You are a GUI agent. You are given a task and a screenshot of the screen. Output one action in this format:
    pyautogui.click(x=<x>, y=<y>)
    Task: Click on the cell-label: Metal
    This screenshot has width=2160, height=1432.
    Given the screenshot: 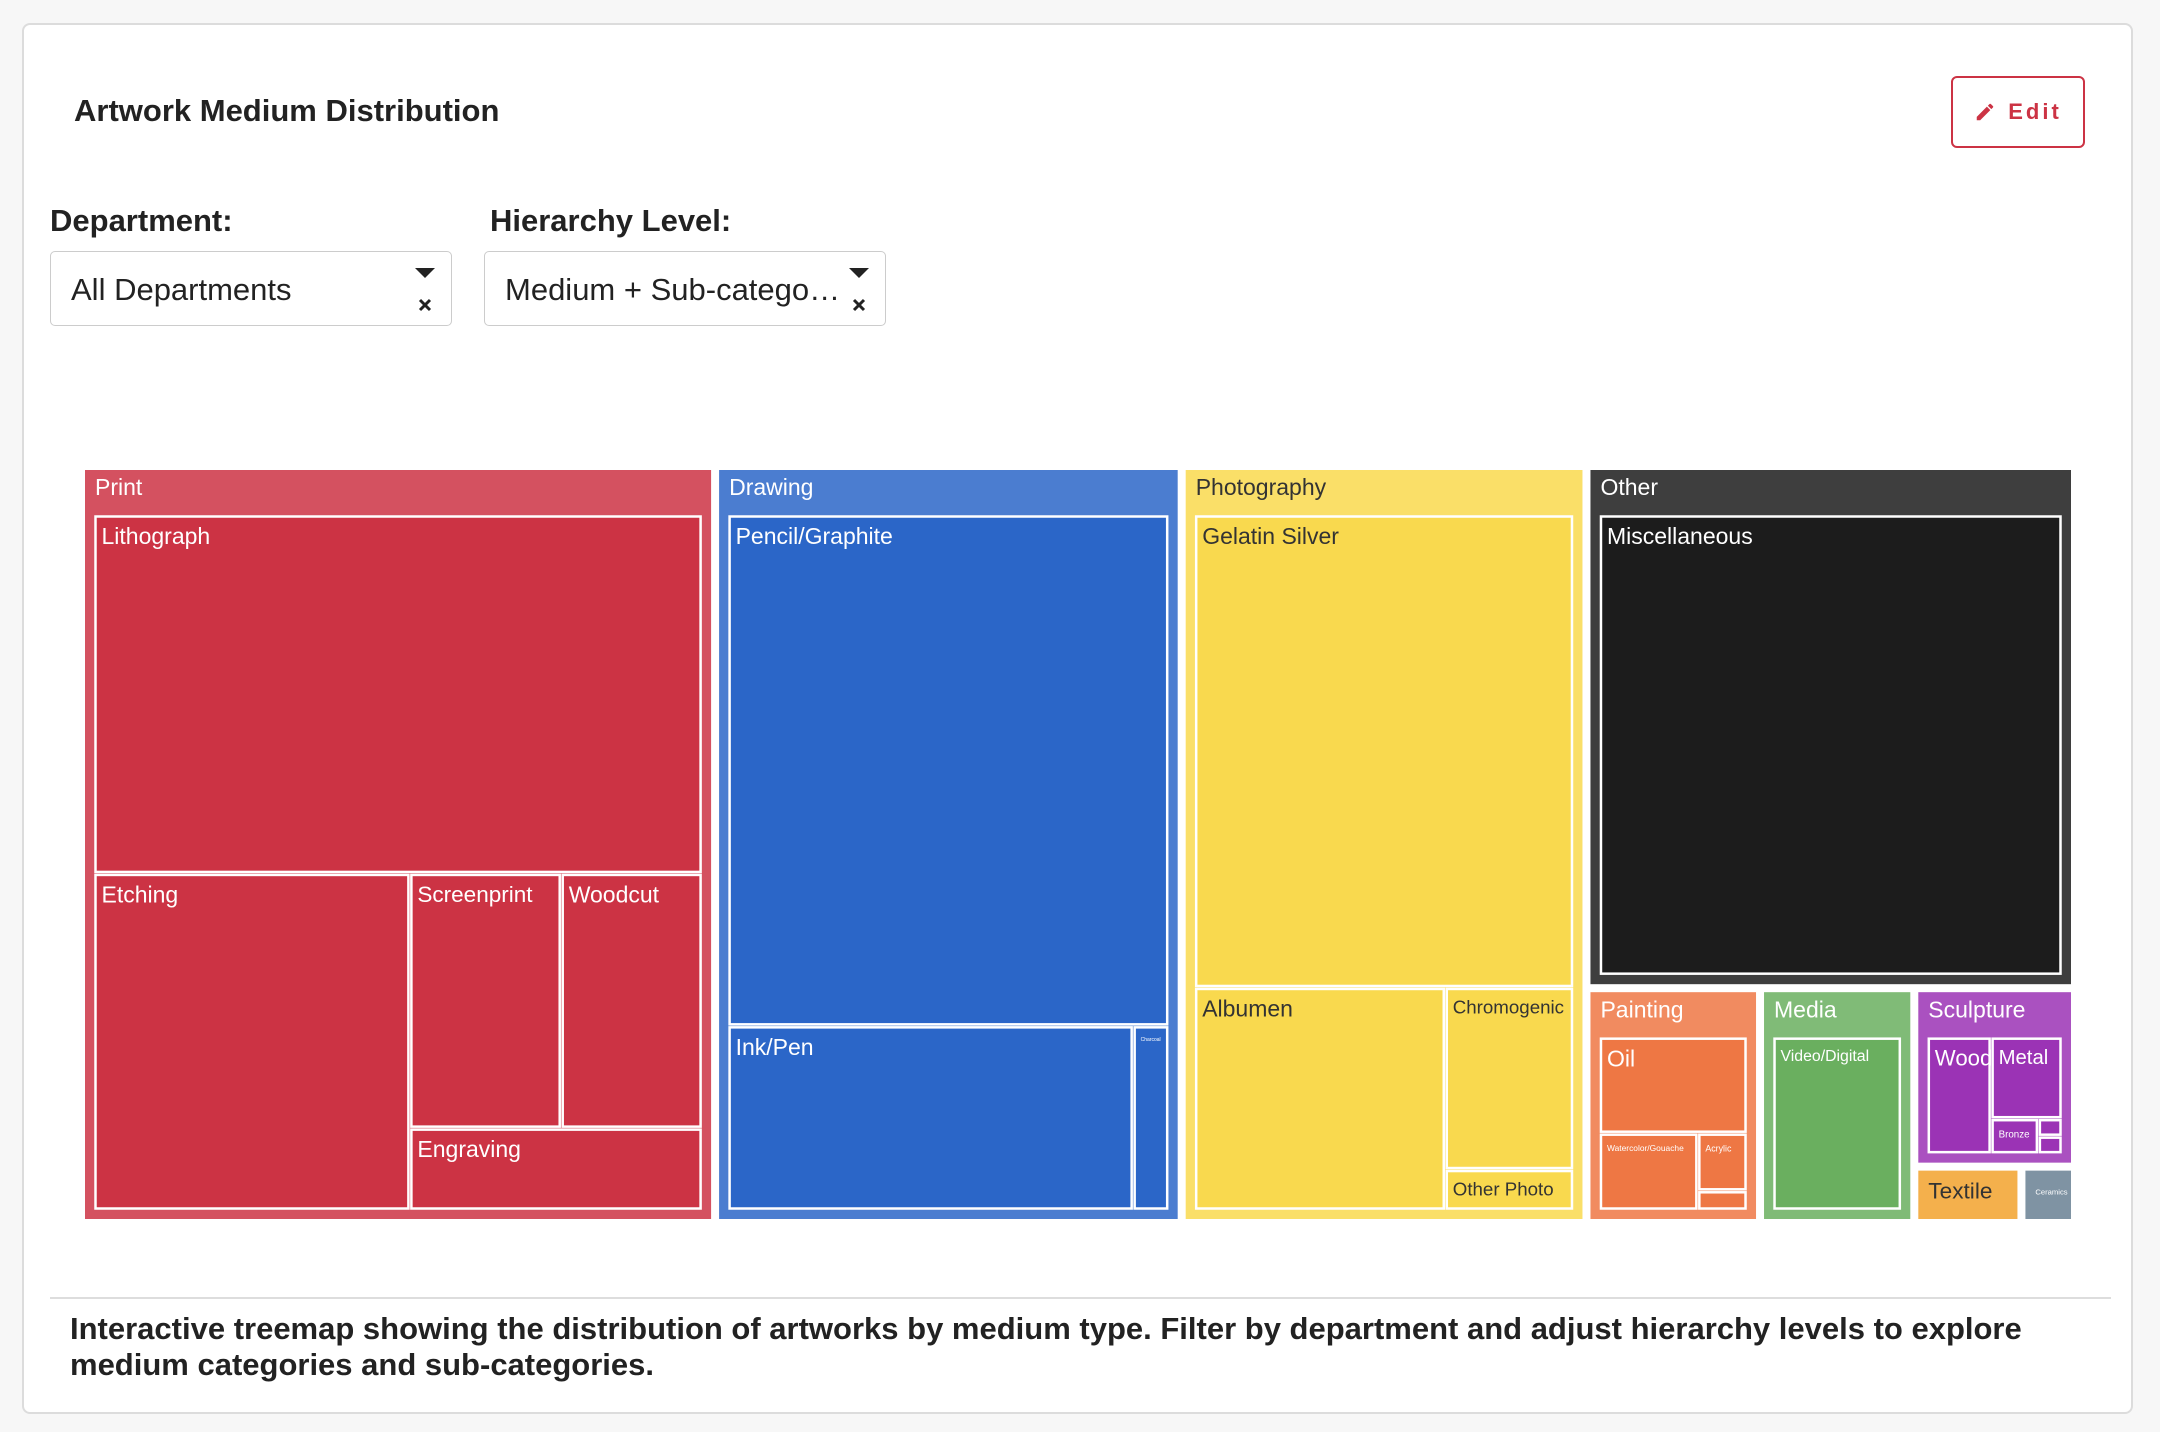 What is the action you would take?
    pyautogui.click(x=2024, y=1058)
    